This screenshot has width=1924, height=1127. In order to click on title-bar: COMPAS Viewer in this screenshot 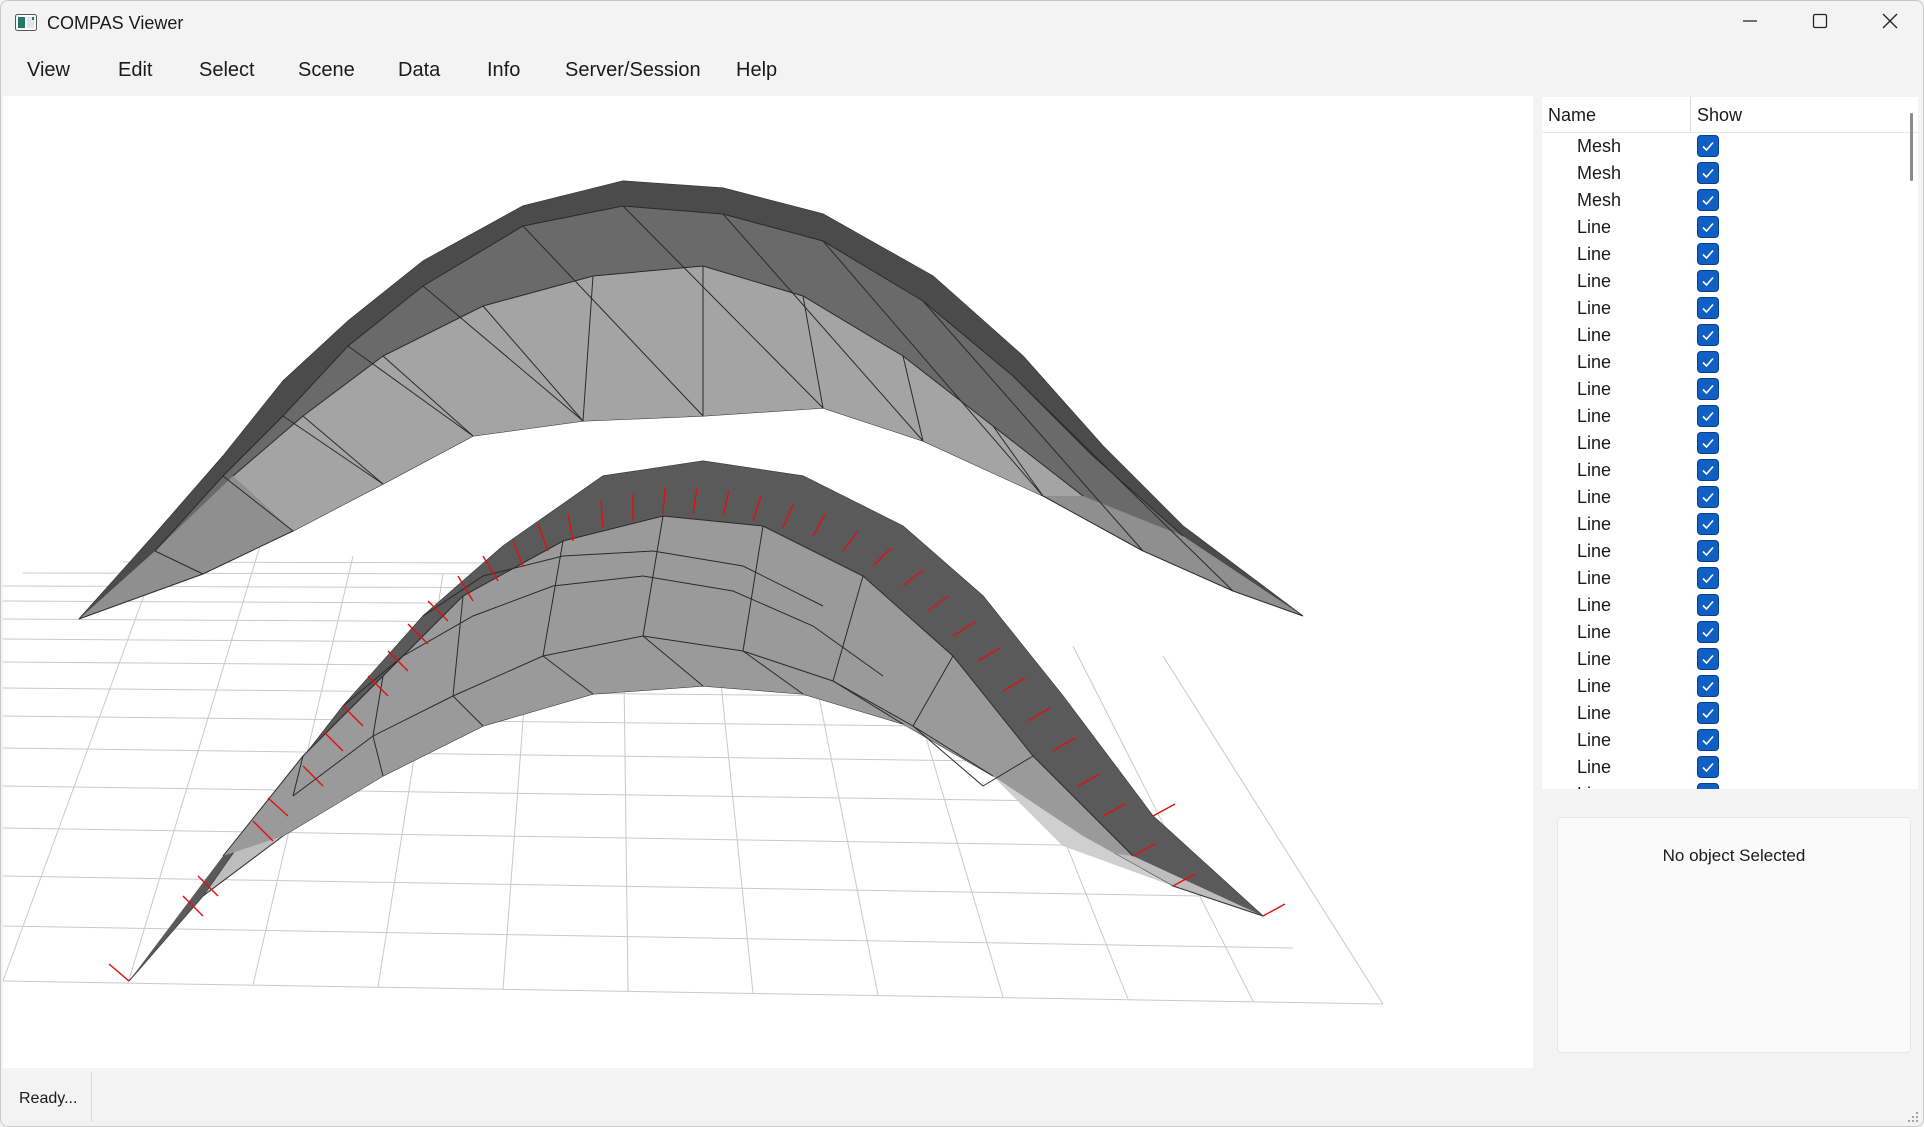, I will do `click(962, 23)`.